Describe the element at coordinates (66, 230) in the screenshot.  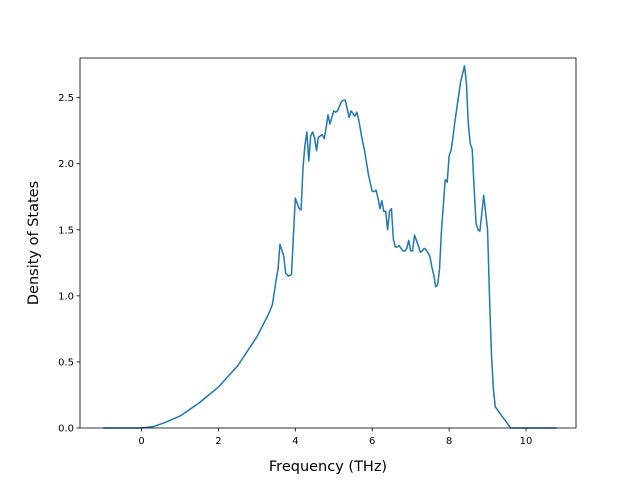
I see `y-tick-label: 1.5` at that location.